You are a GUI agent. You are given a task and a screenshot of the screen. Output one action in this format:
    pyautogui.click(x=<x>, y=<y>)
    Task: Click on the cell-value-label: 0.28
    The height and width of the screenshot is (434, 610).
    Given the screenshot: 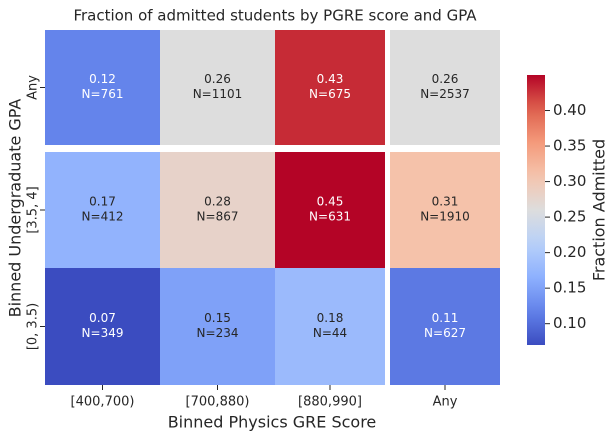 What is the action you would take?
    pyautogui.click(x=217, y=202)
    